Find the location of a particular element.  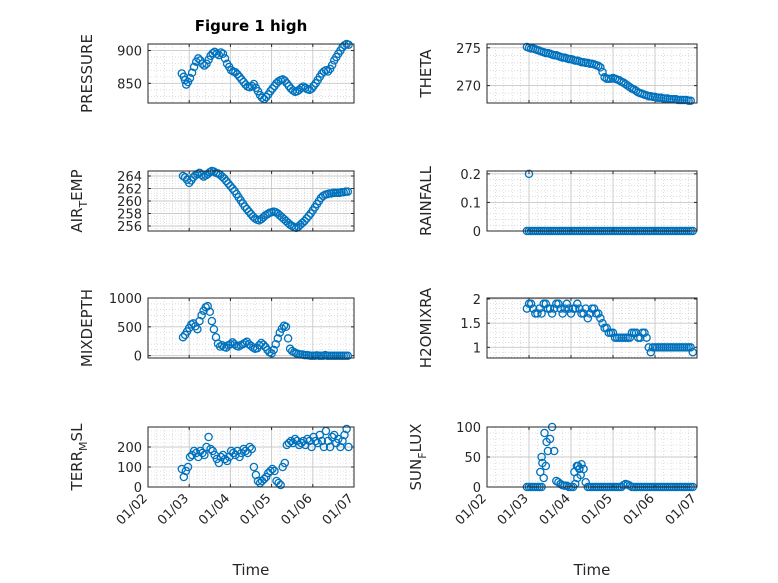

y-tick-label: 1.5 is located at coordinates (470, 324).